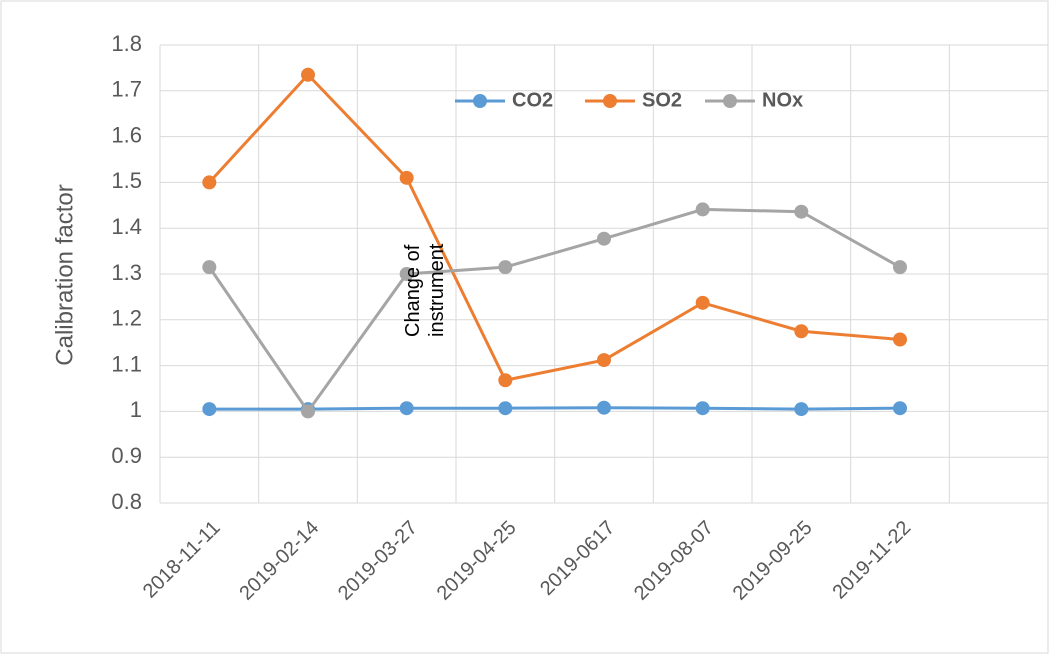 The image size is (1050, 655). What do you see at coordinates (126, 318) in the screenshot?
I see `y-tick-label: 1.2` at bounding box center [126, 318].